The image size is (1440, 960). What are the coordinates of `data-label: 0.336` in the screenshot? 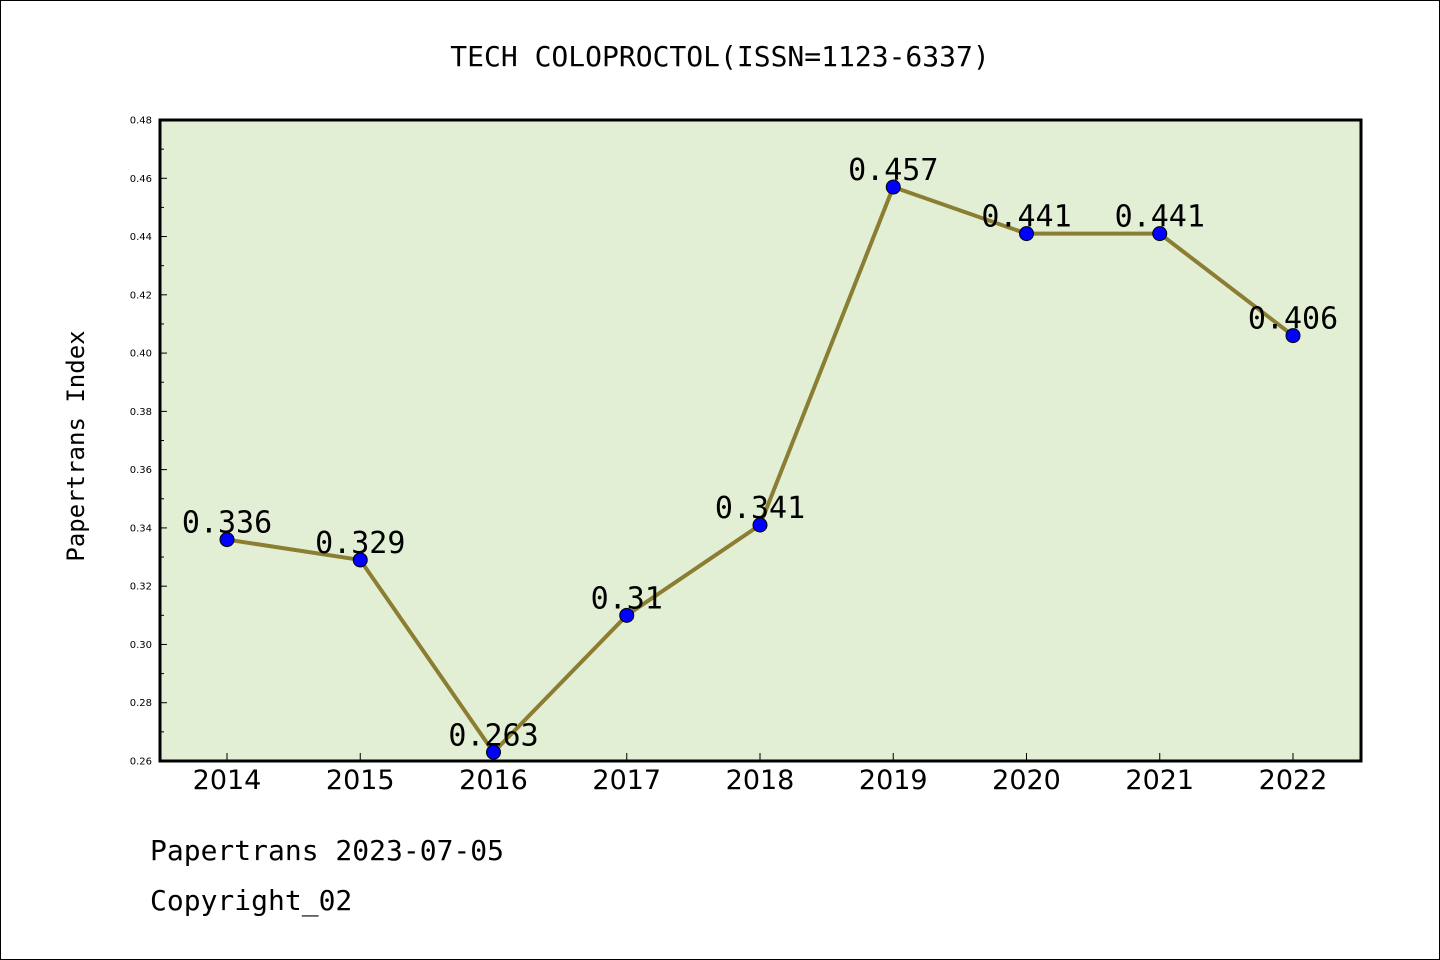 It's located at (227, 523).